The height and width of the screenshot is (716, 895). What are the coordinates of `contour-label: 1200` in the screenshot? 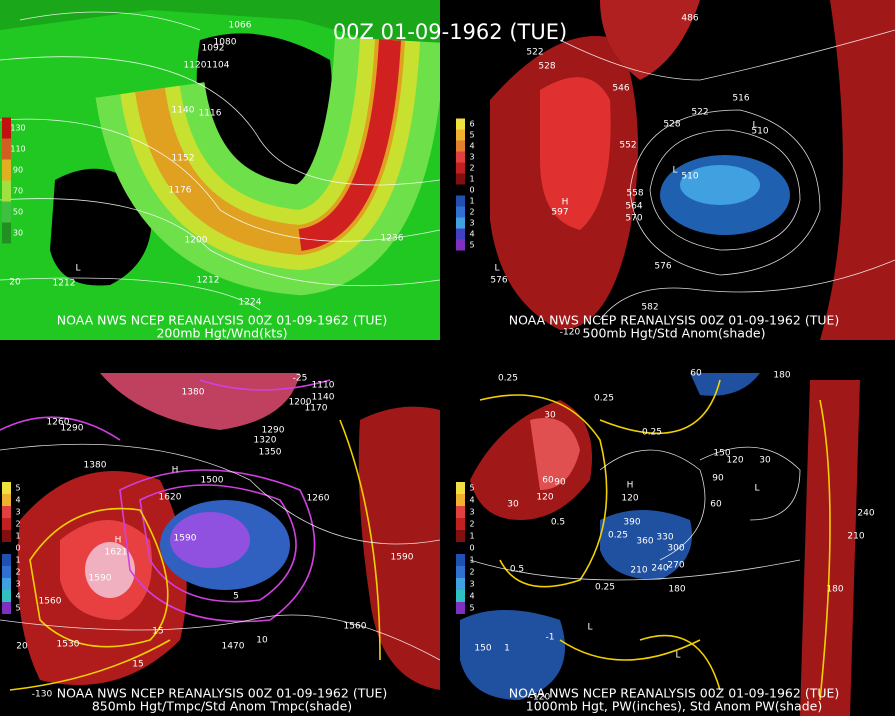 It's located at (196, 241).